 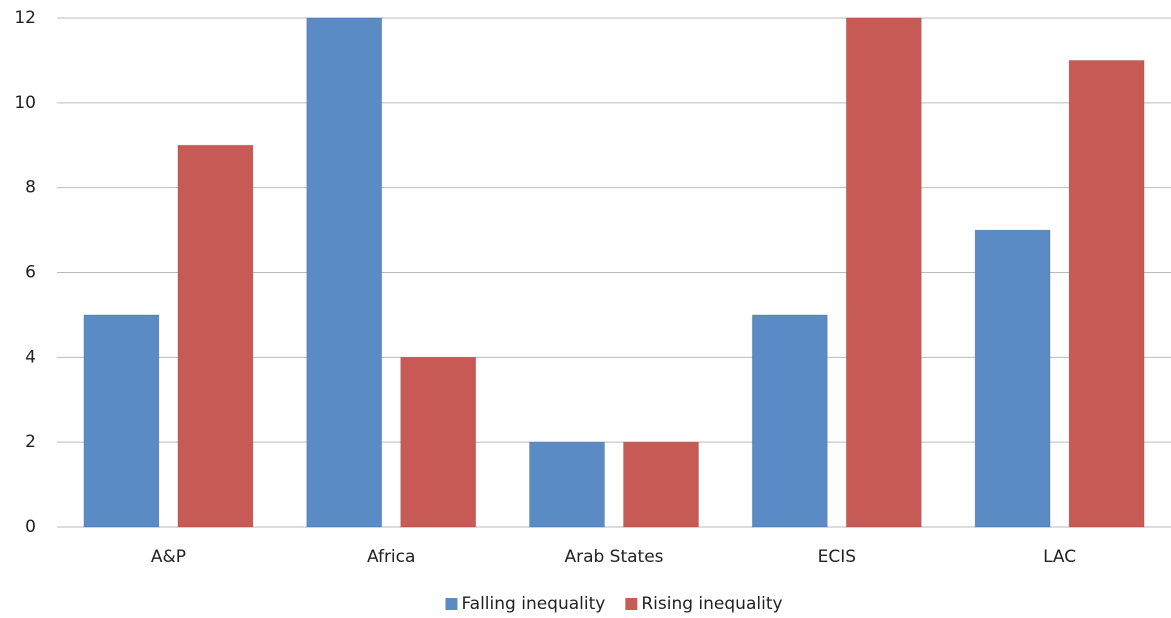 I want to click on y-tick-label: 10, so click(x=25, y=103).